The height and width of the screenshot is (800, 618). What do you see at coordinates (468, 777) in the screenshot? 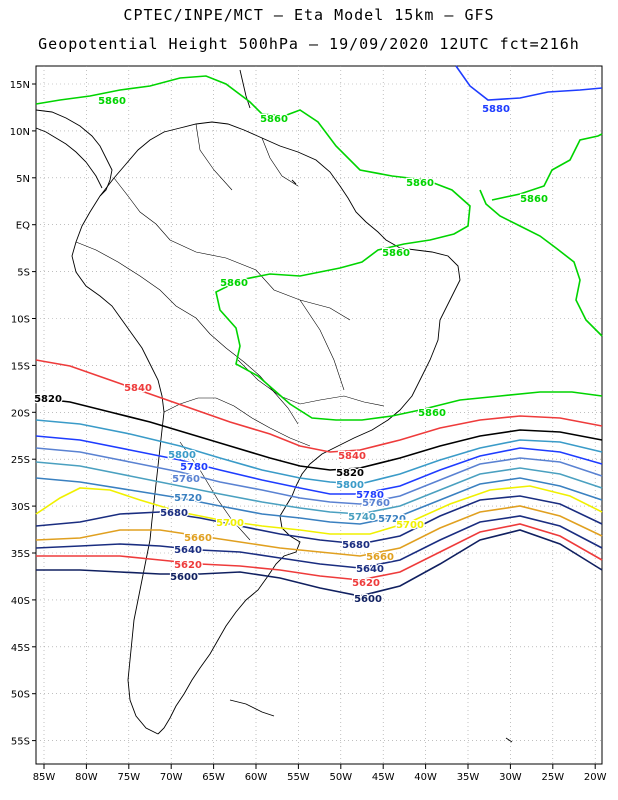
I see `lon-tick-label: 35W` at bounding box center [468, 777].